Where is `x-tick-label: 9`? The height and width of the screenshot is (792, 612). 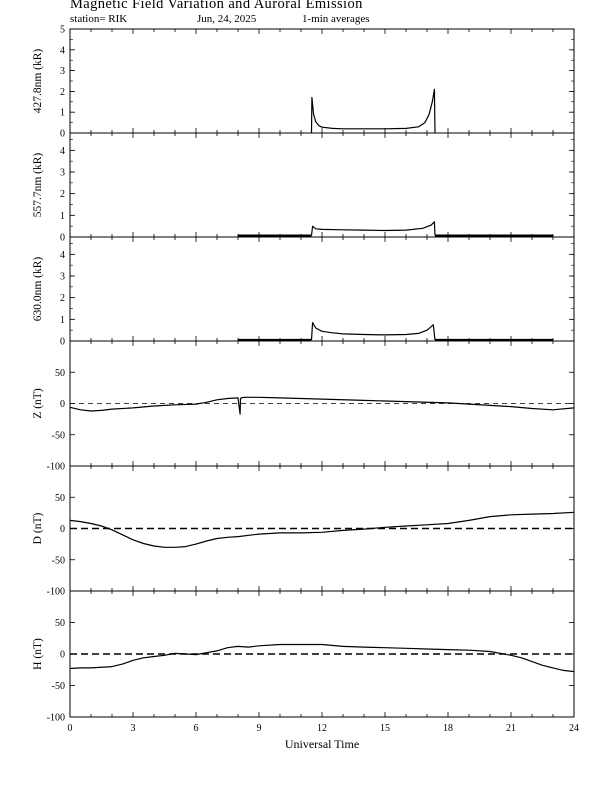
x-tick-label: 9 is located at coordinates (259, 728).